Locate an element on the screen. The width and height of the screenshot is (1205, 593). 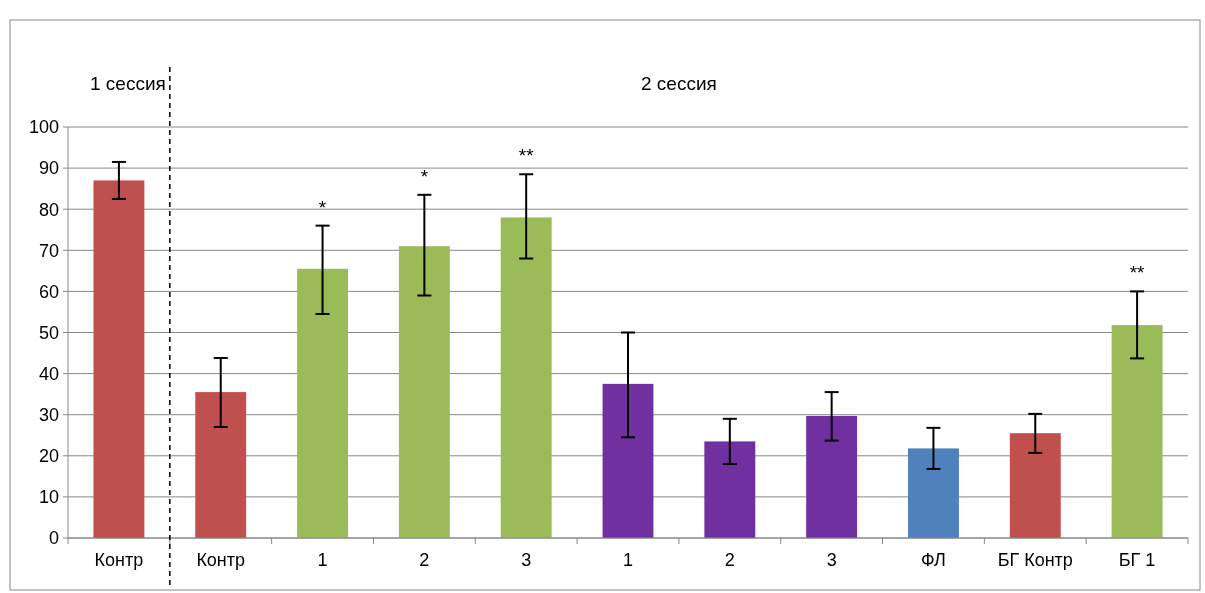
y-tick-label: 90 is located at coordinates (48, 168).